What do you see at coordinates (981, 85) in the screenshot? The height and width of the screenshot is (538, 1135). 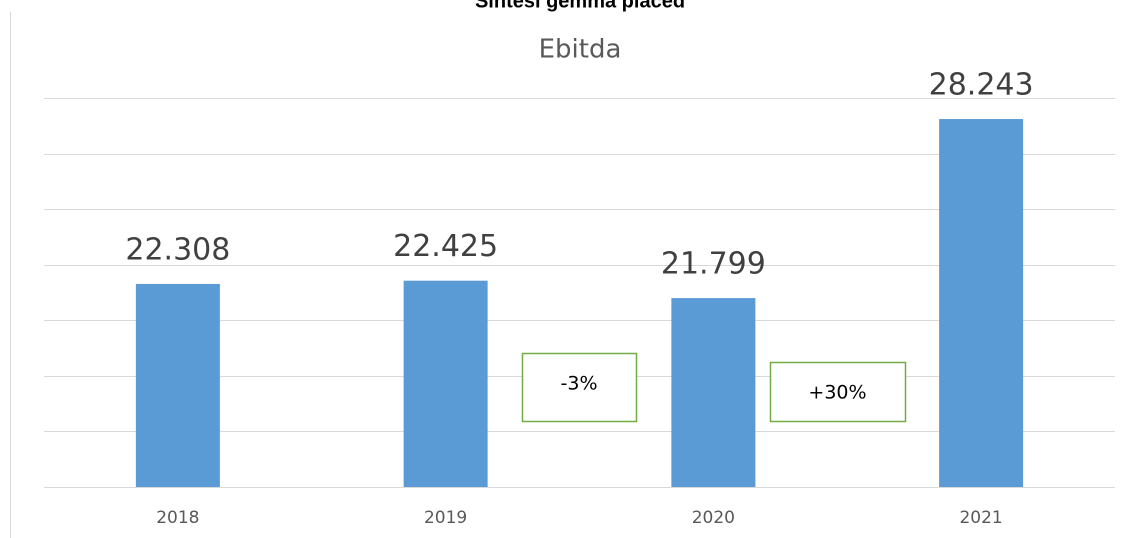 I see `data-label: 28.243` at bounding box center [981, 85].